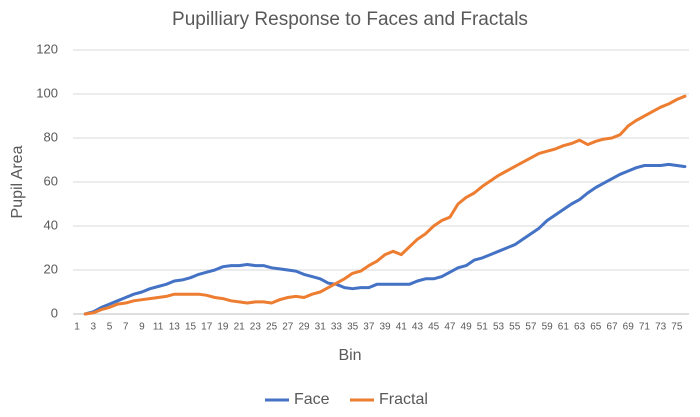 The width and height of the screenshot is (700, 417). Describe the element at coordinates (385, 327) in the screenshot. I see `x-tick-label: 39` at that location.